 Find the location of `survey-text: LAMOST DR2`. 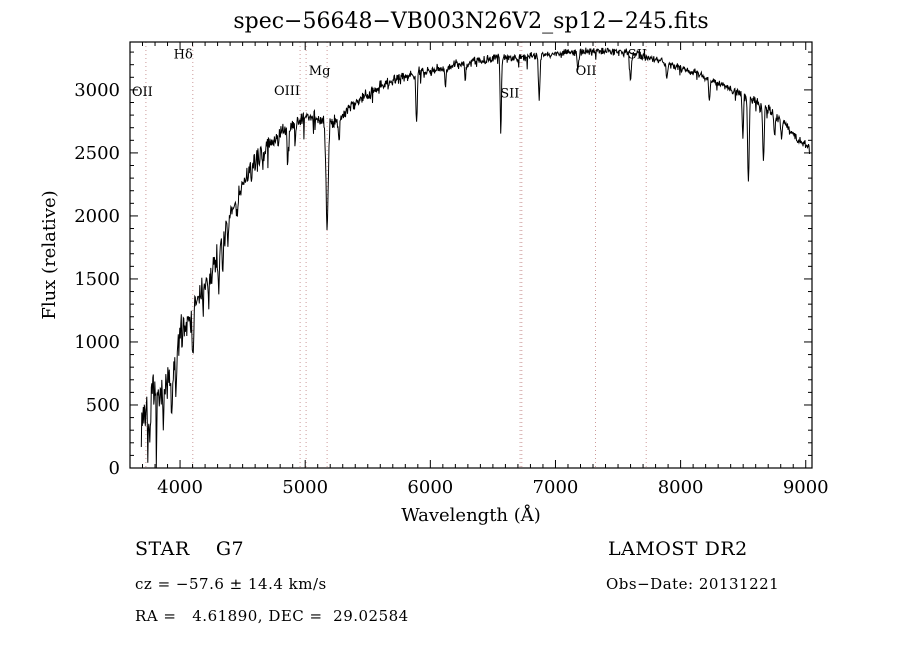

survey-text: LAMOST DR2 is located at coordinates (678, 549).